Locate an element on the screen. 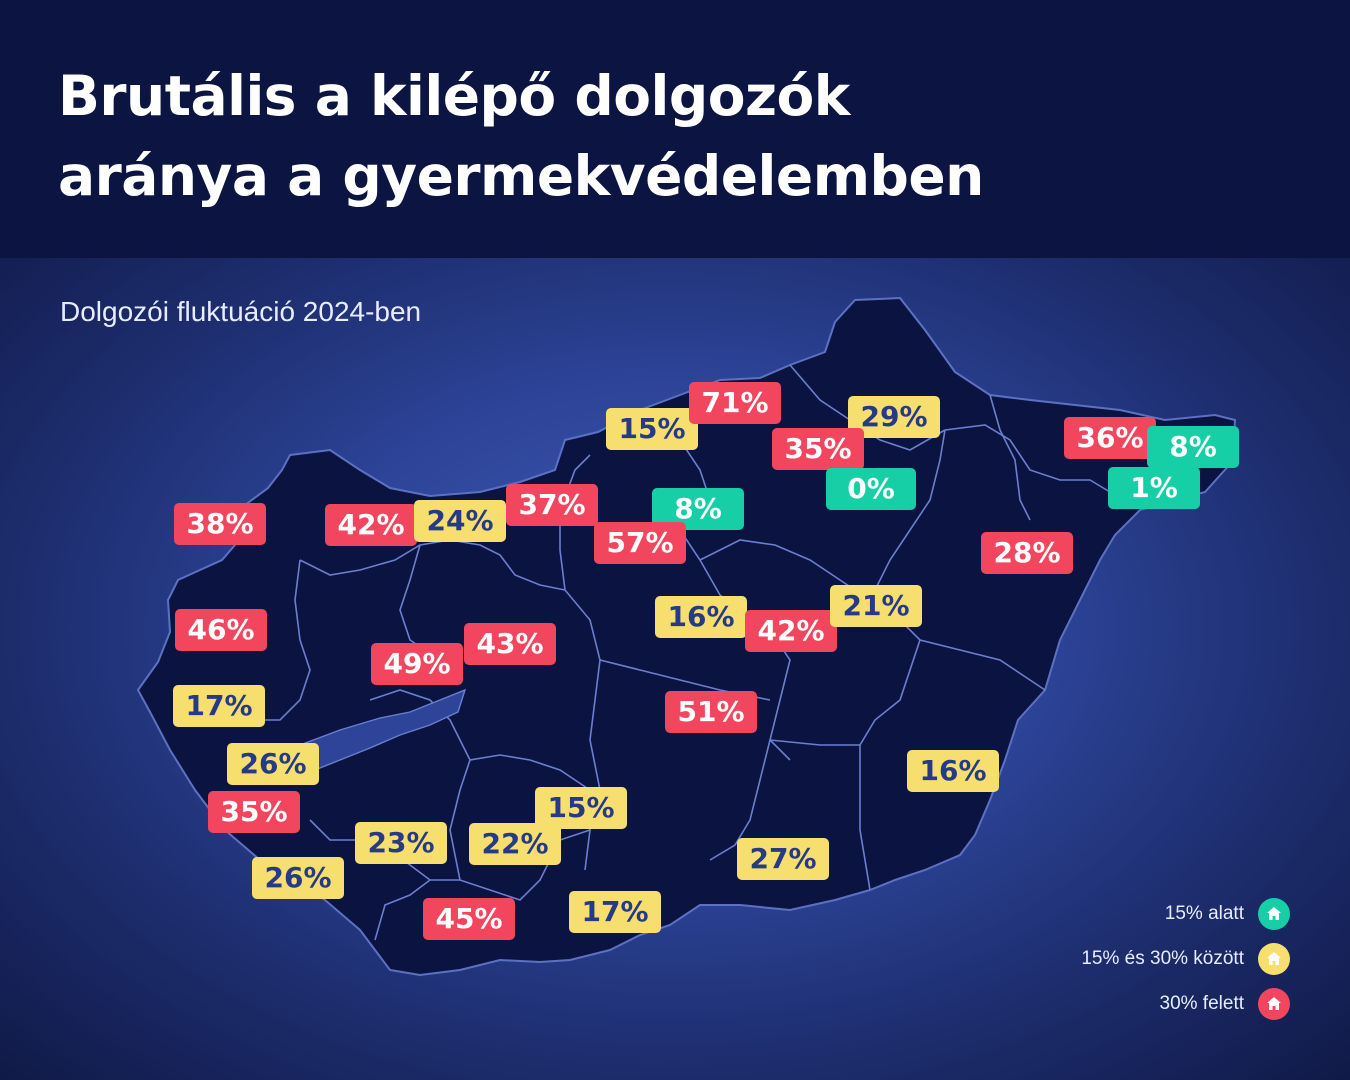 This screenshot has height=1080, width=1350. region-label: 49% is located at coordinates (417, 664).